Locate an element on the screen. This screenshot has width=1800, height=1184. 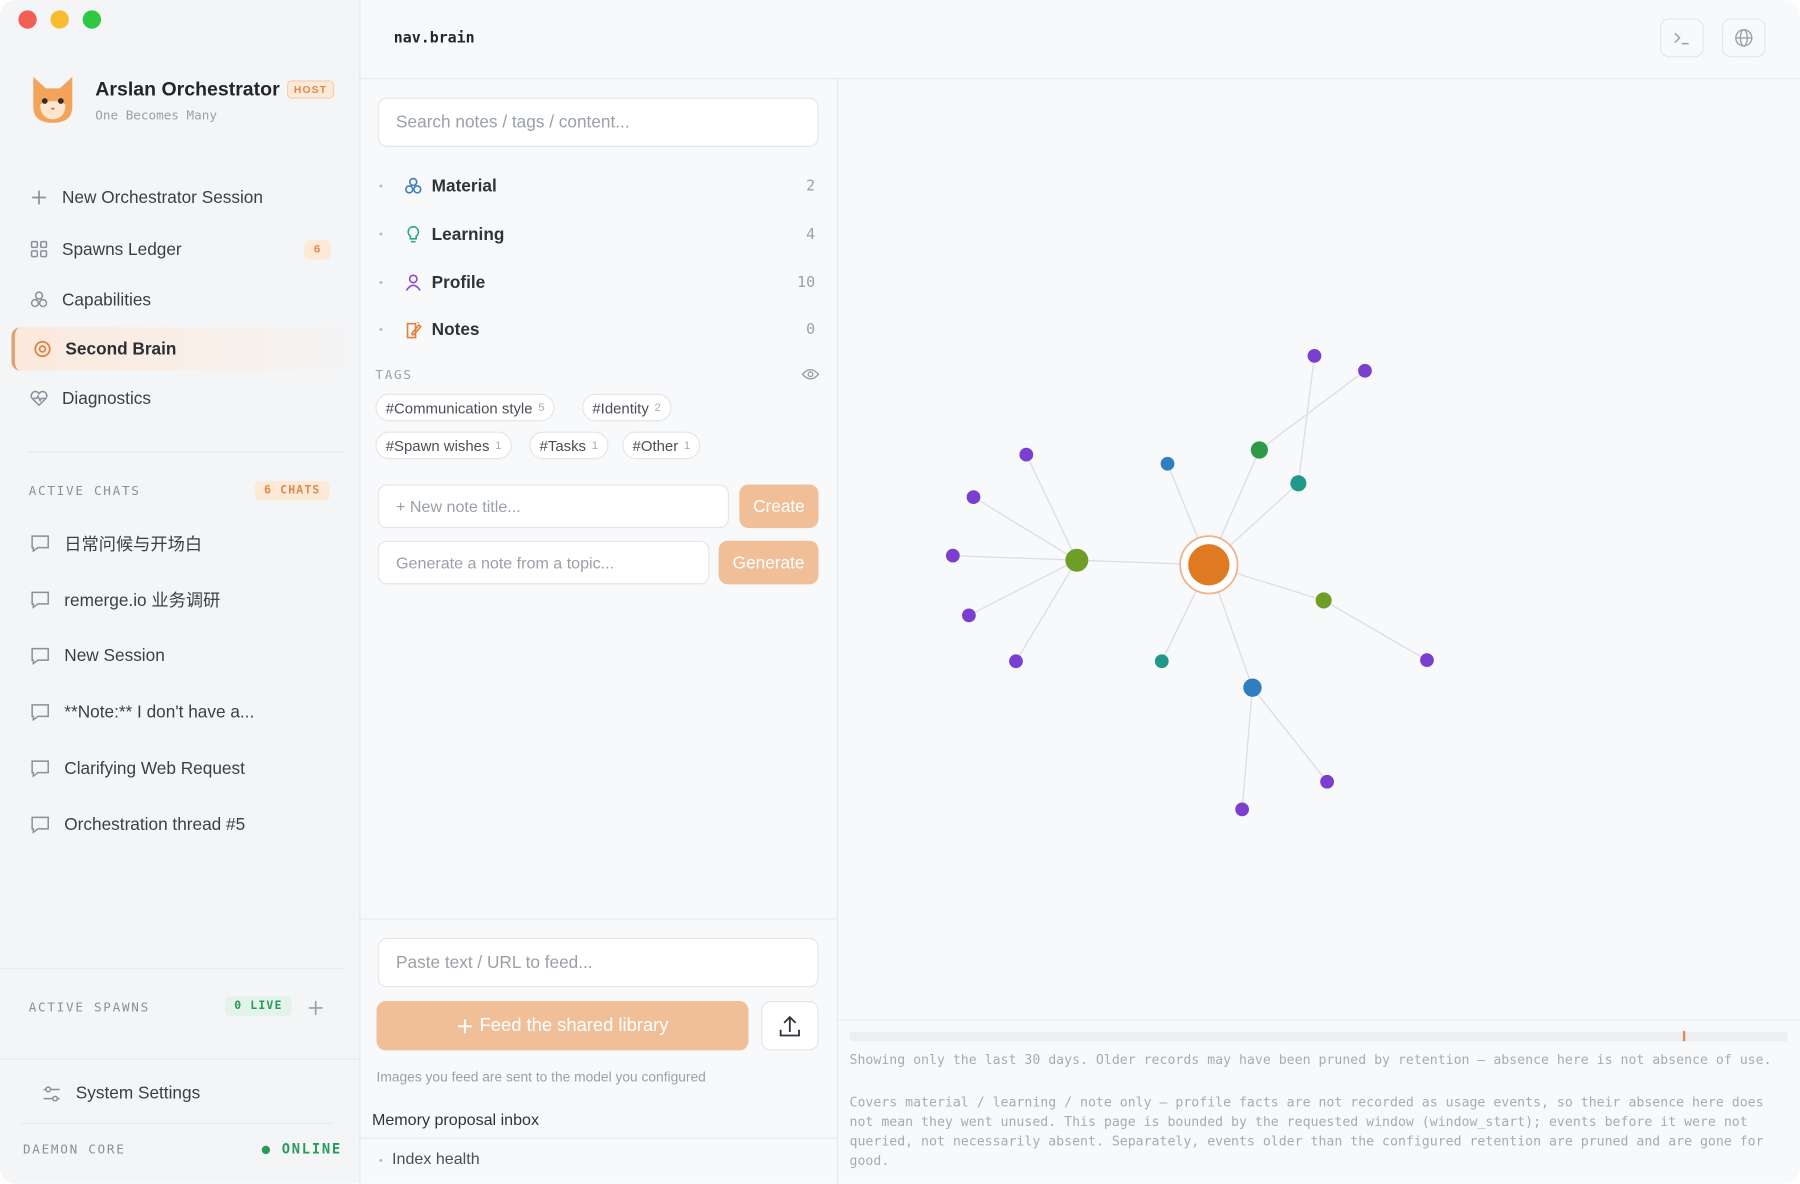
icon-eye is located at coordinates (810, 374).